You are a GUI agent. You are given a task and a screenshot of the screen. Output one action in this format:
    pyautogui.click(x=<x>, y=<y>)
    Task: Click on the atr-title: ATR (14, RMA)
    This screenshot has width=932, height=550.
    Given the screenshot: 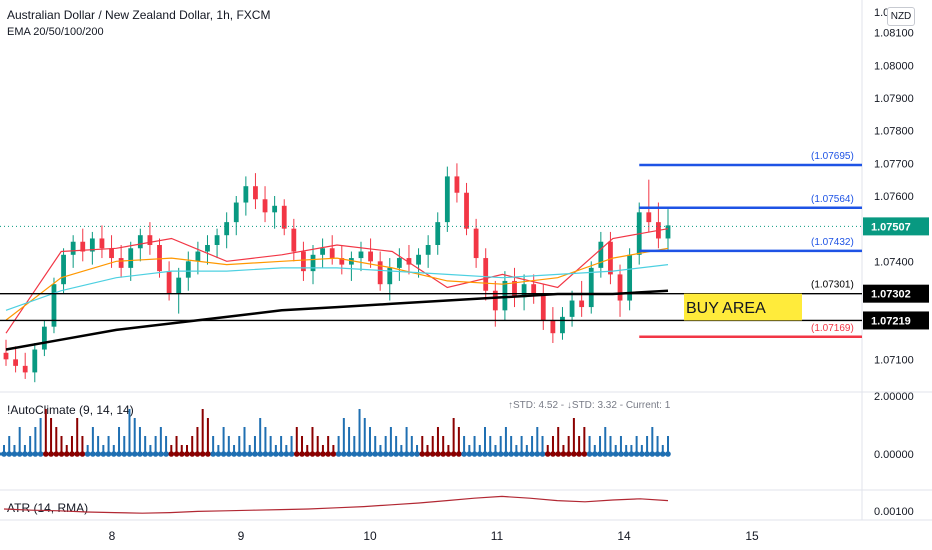 What is the action you would take?
    pyautogui.click(x=47, y=508)
    